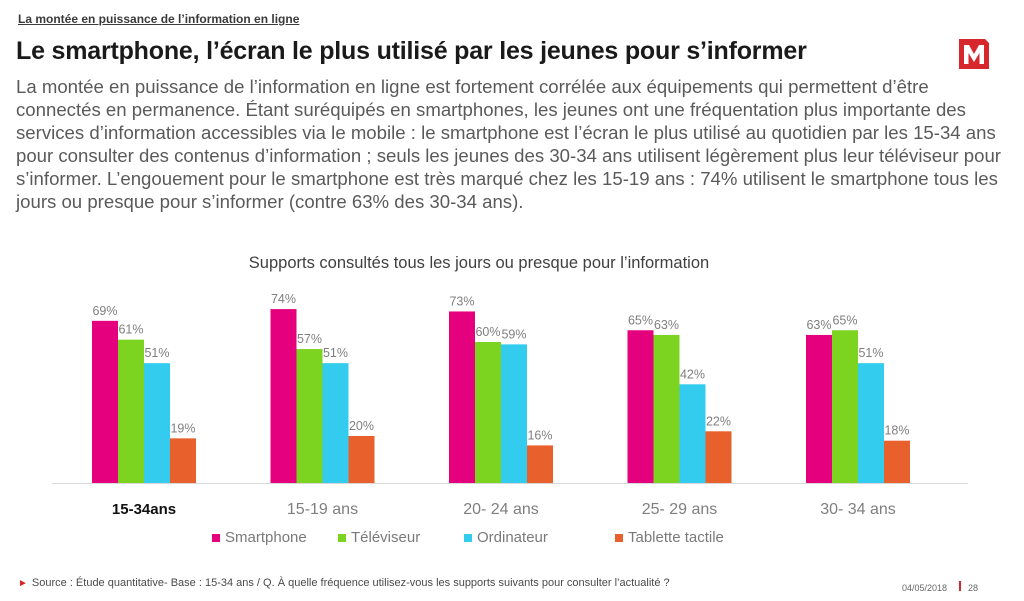 The height and width of the screenshot is (601, 1024). I want to click on legend-item: Téléviseur, so click(401, 537).